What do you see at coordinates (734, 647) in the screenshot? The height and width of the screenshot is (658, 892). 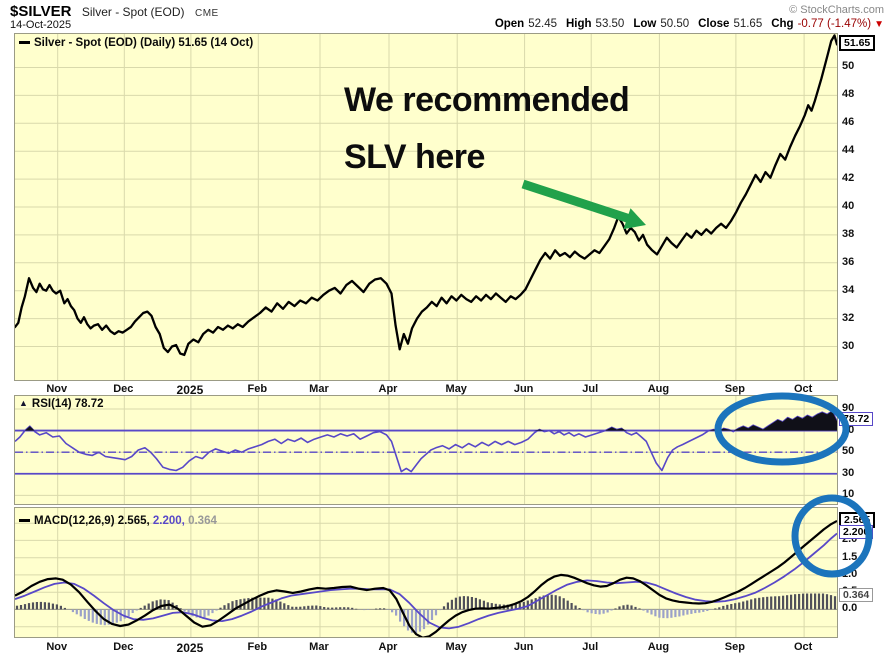 I see `x-axis-month-label: Sep` at bounding box center [734, 647].